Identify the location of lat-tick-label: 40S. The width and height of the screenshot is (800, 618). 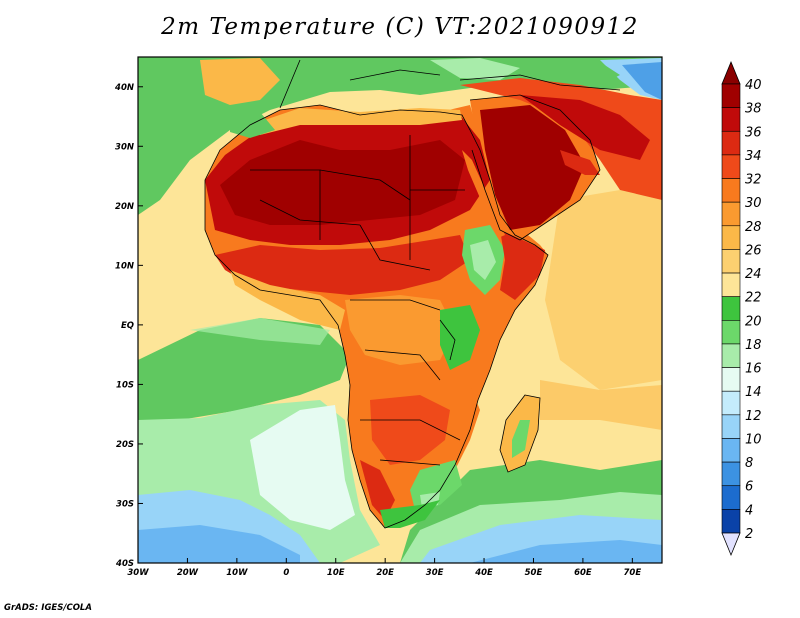
(124, 564).